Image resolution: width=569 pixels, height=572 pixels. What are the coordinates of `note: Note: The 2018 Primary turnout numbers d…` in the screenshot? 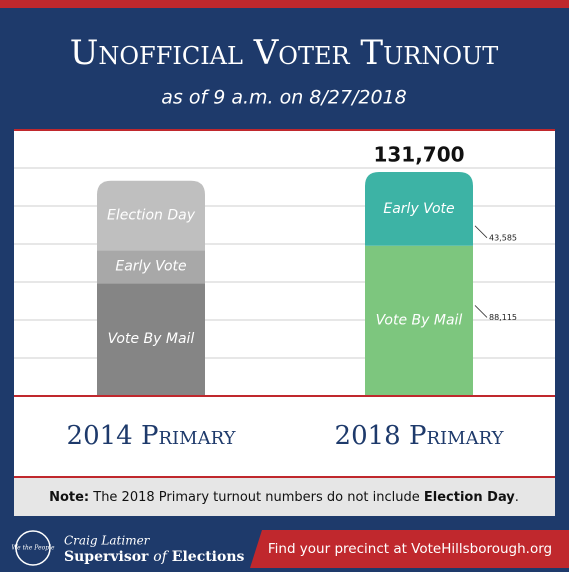 It's located at (284, 497).